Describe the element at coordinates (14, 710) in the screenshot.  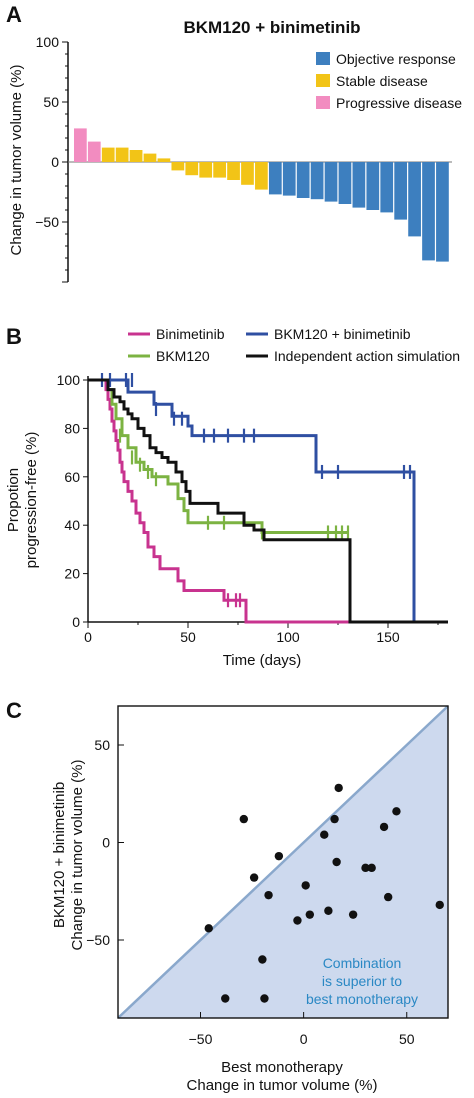
I see `panel-c-letter: C` at that location.